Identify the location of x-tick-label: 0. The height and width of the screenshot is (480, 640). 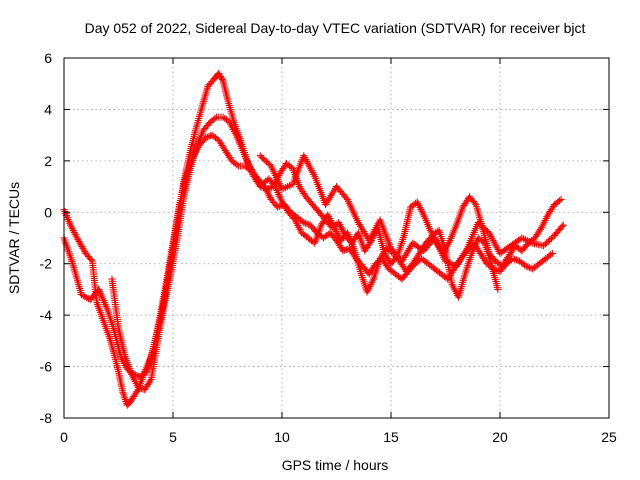
(64, 437).